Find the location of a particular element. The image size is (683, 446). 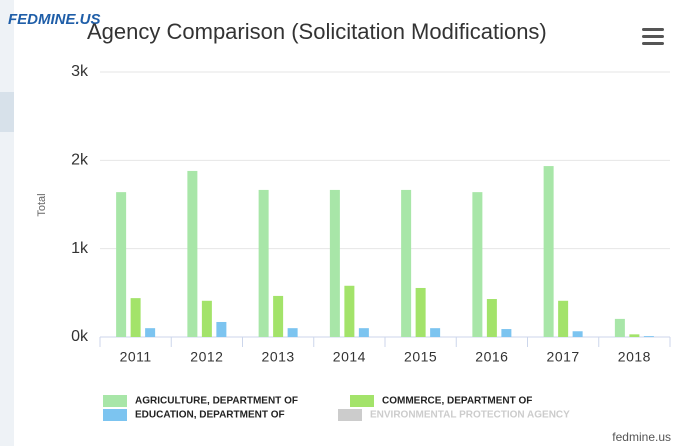

menu-button is located at coordinates (653, 36).